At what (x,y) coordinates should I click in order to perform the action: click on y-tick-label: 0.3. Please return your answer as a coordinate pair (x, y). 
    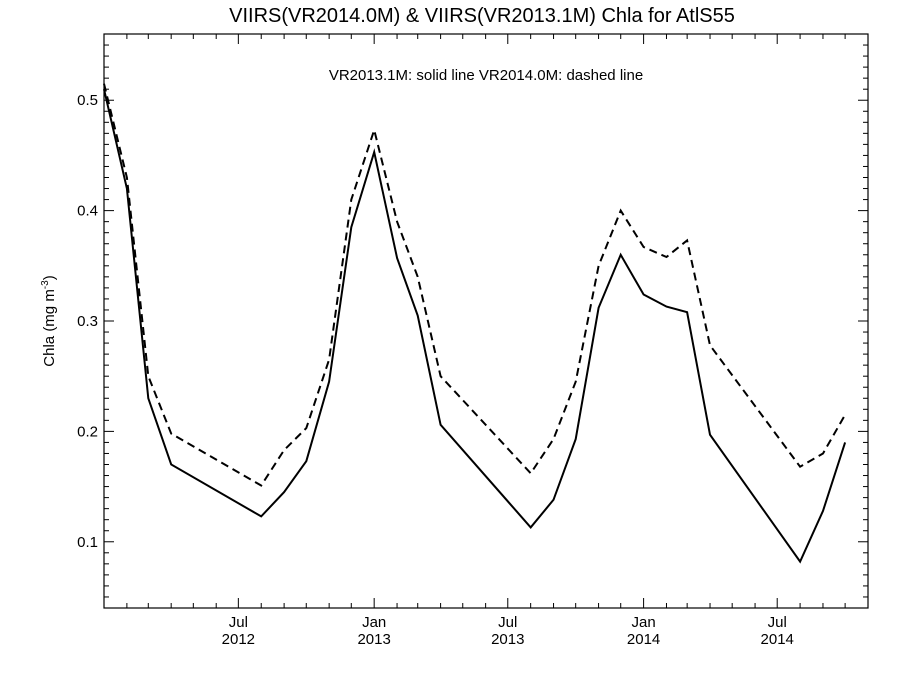
    Looking at the image, I should click on (87, 321).